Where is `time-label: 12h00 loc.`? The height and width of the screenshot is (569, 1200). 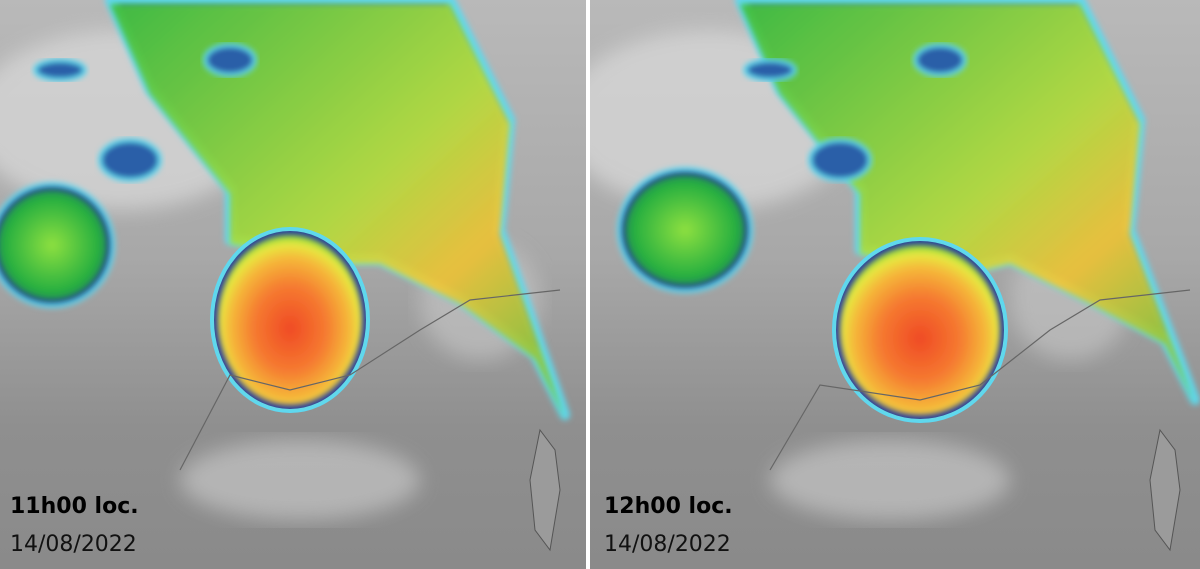
time-label: 12h00 loc. is located at coordinates (668, 506).